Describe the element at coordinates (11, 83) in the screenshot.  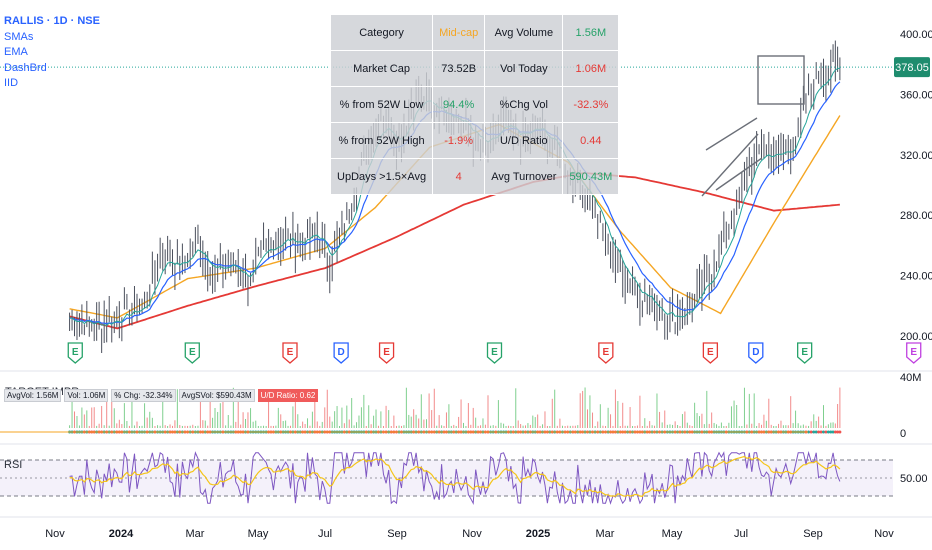
I see `indicator-iid: IID` at that location.